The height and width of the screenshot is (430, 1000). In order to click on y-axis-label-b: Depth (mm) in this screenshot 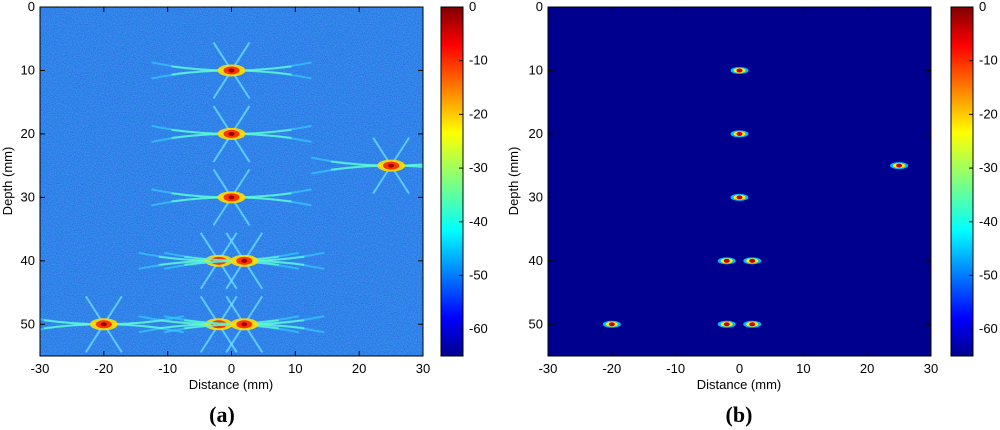, I will do `click(513, 181)`.